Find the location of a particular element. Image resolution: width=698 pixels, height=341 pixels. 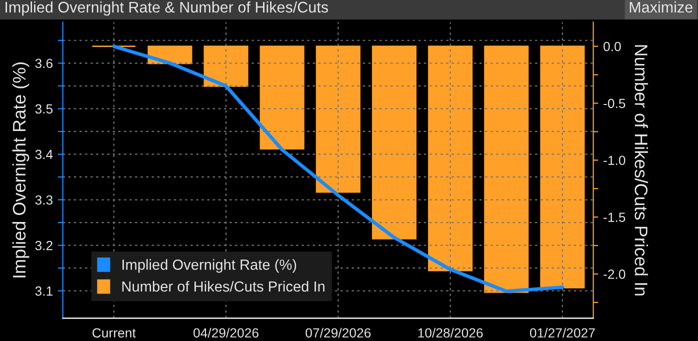

y-tick-label: 3.3 is located at coordinates (44, 200).